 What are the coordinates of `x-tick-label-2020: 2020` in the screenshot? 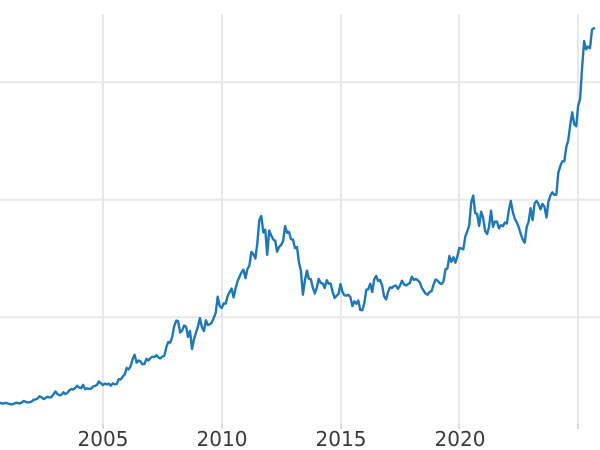 It's located at (460, 438).